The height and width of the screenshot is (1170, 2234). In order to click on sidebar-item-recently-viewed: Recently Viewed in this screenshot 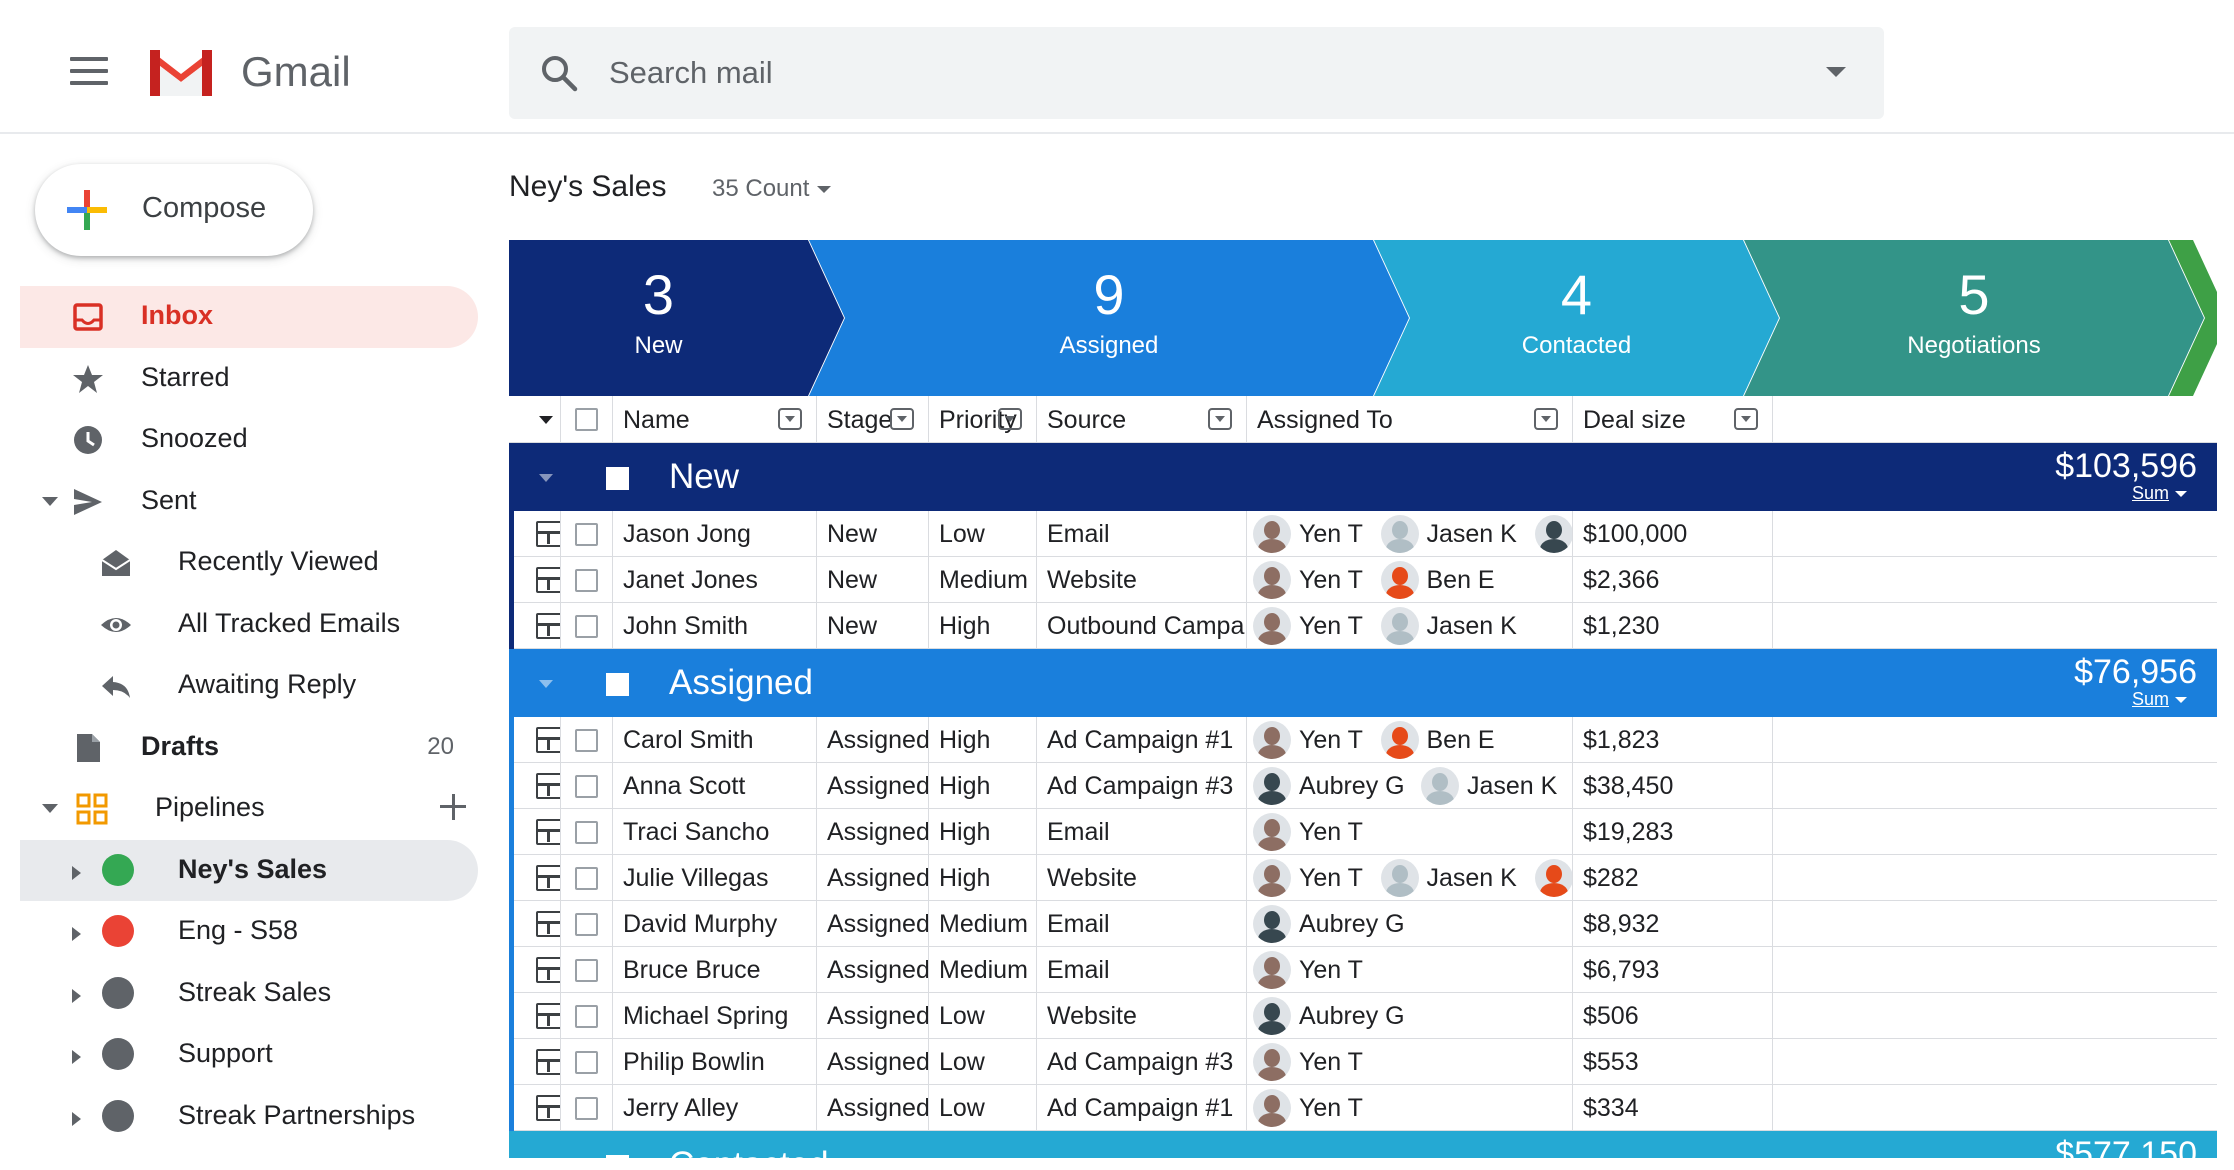, I will do `click(249, 563)`.